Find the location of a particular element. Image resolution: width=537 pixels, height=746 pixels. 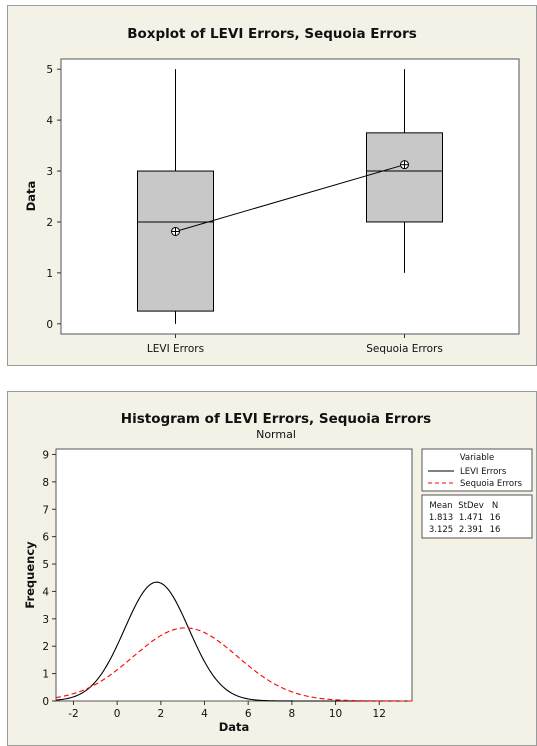

stats-levi-n: 16 is located at coordinates (495, 518).